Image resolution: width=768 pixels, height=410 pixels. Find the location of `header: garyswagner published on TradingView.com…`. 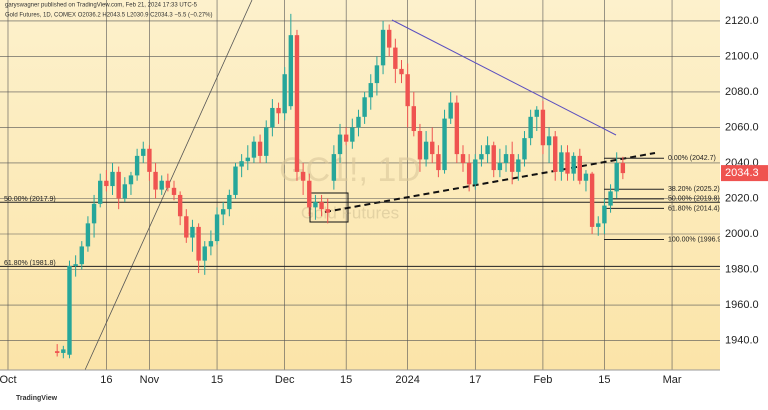

header: garyswagner published on TradingView.com… is located at coordinates (101, 6).